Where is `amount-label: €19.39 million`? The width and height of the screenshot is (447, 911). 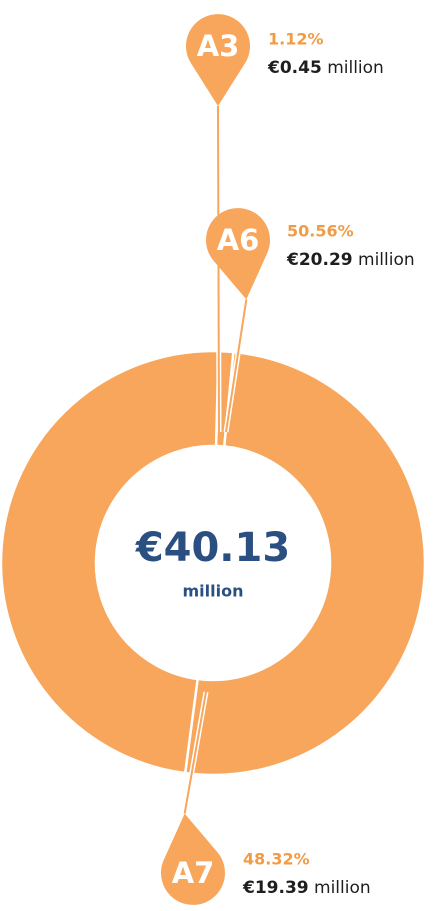
amount-label: €19.39 million is located at coordinates (306, 888).